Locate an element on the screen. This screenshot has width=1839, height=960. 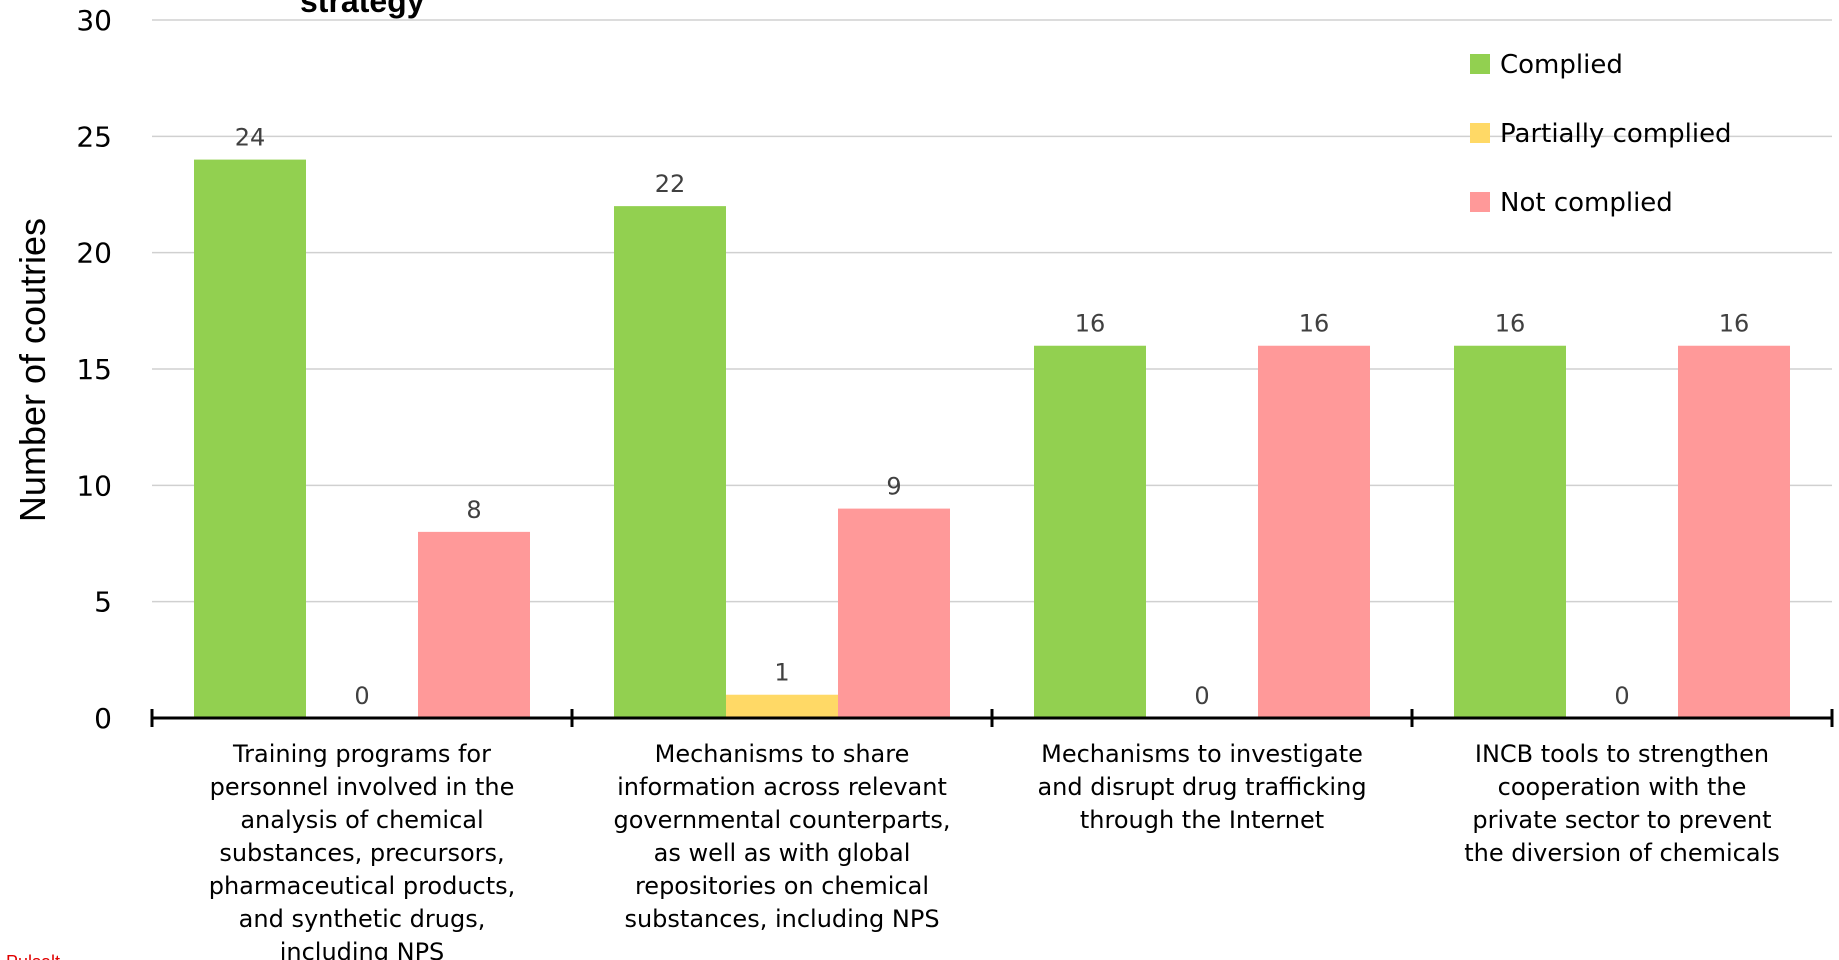
y-tick-label: 5 is located at coordinates (103, 602).